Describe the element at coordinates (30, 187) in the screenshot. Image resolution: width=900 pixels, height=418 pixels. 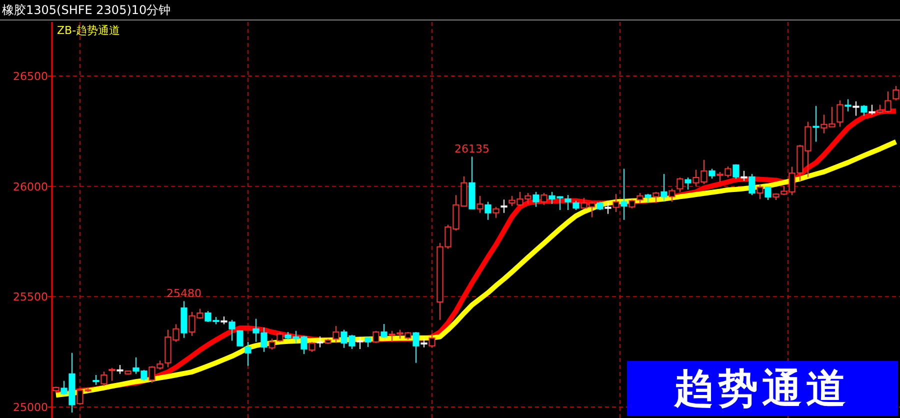
I see `ytick: 26000` at that location.